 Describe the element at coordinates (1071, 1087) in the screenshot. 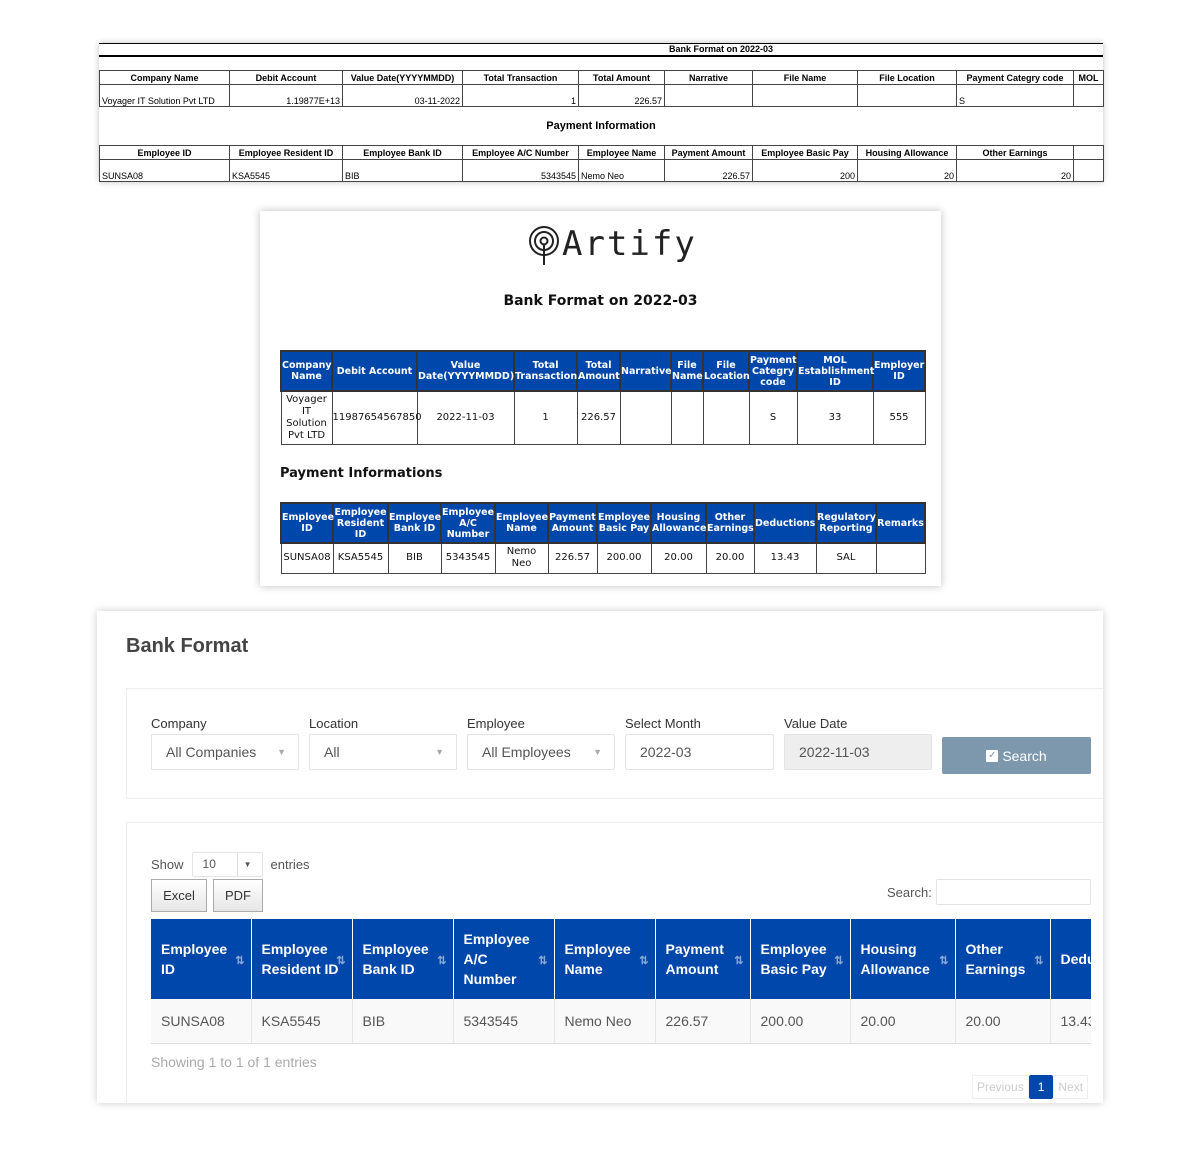

I see `next-page-button: Next` at that location.